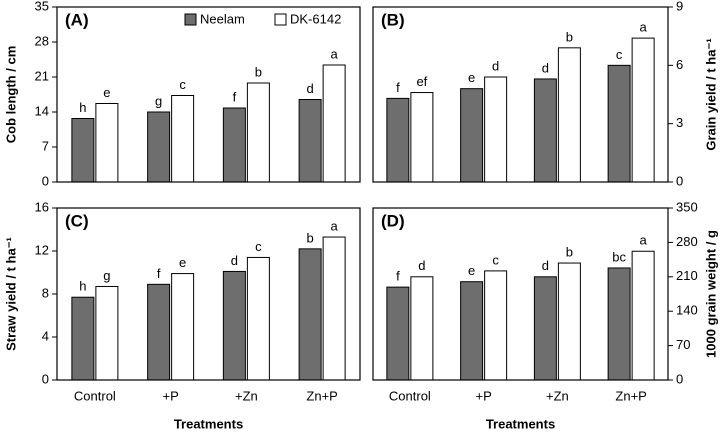 The width and height of the screenshot is (724, 433). Describe the element at coordinates (42, 6) in the screenshot. I see `y-tick-label: 35` at that location.